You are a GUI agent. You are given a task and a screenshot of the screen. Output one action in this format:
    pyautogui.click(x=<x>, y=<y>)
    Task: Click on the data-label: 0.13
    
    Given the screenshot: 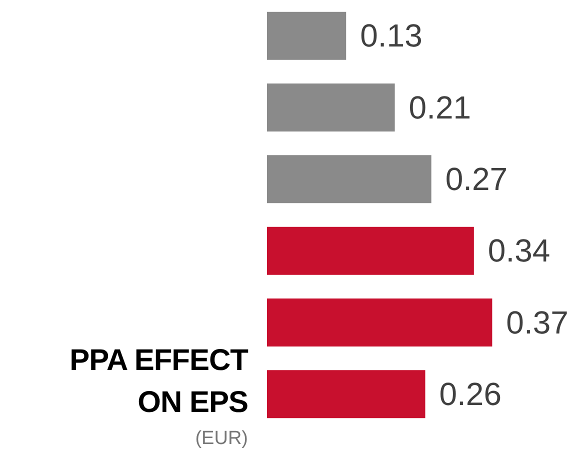 What is the action you would take?
    pyautogui.click(x=391, y=36)
    